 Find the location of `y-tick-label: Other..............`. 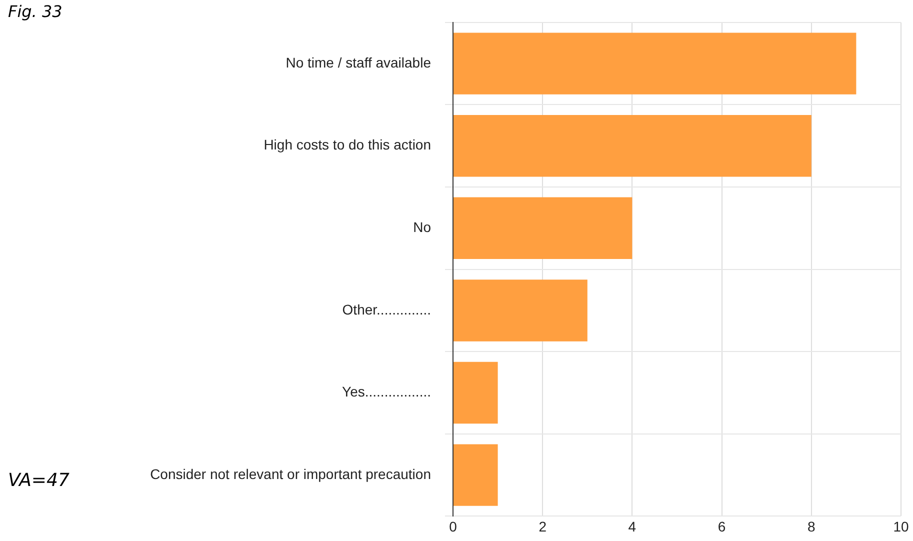

y-tick-label: Other.............. is located at coordinates (386, 309).